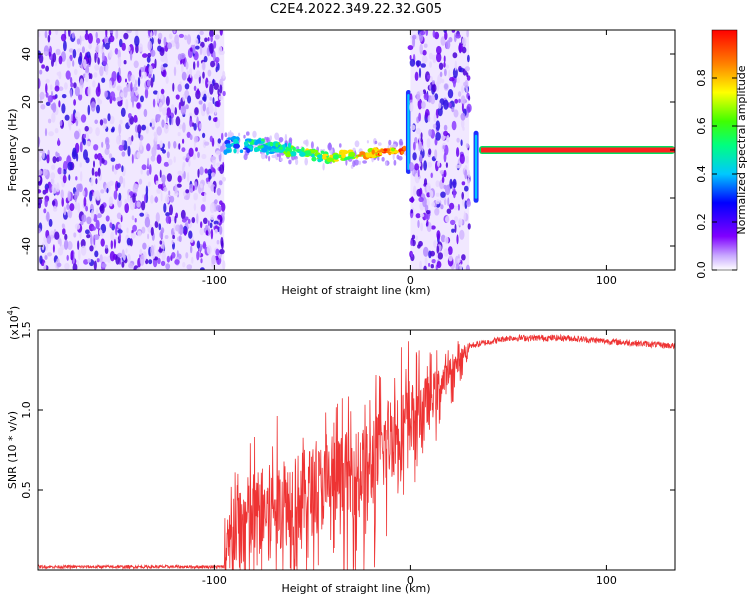 The width and height of the screenshot is (750, 600). What do you see at coordinates (410, 280) in the screenshot?
I see `x-tick-label: 0` at bounding box center [410, 280].